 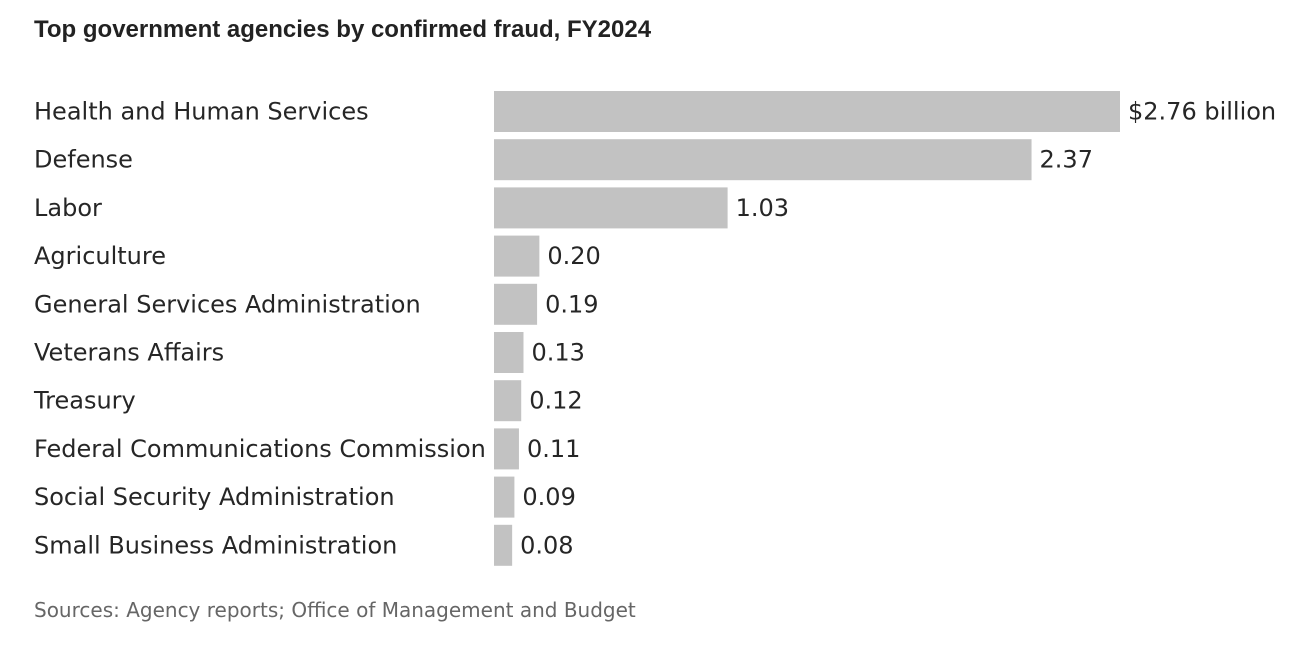 I want to click on category-label: Social Security Administration, so click(x=214, y=497).